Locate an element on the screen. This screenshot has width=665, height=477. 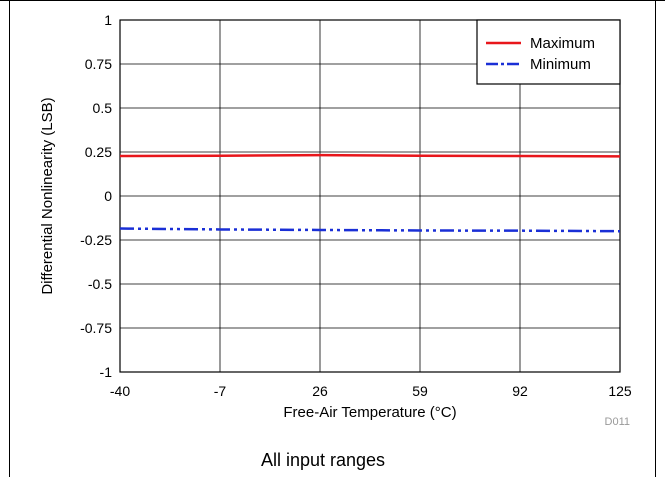
series-line-maximum is located at coordinates (370, 155).